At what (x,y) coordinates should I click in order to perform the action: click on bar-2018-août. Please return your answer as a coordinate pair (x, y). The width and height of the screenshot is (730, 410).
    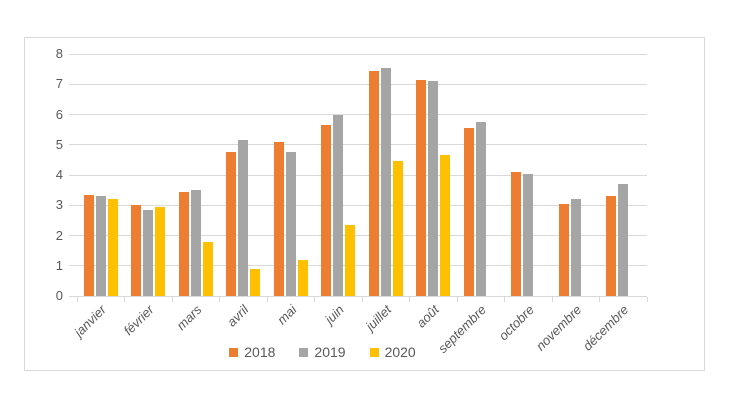
    Looking at the image, I should click on (421, 187).